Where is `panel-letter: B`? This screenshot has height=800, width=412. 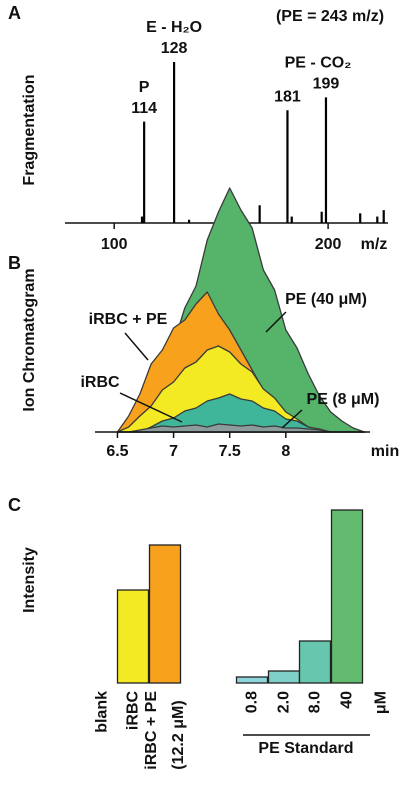
panel-letter: B is located at coordinates (14, 263).